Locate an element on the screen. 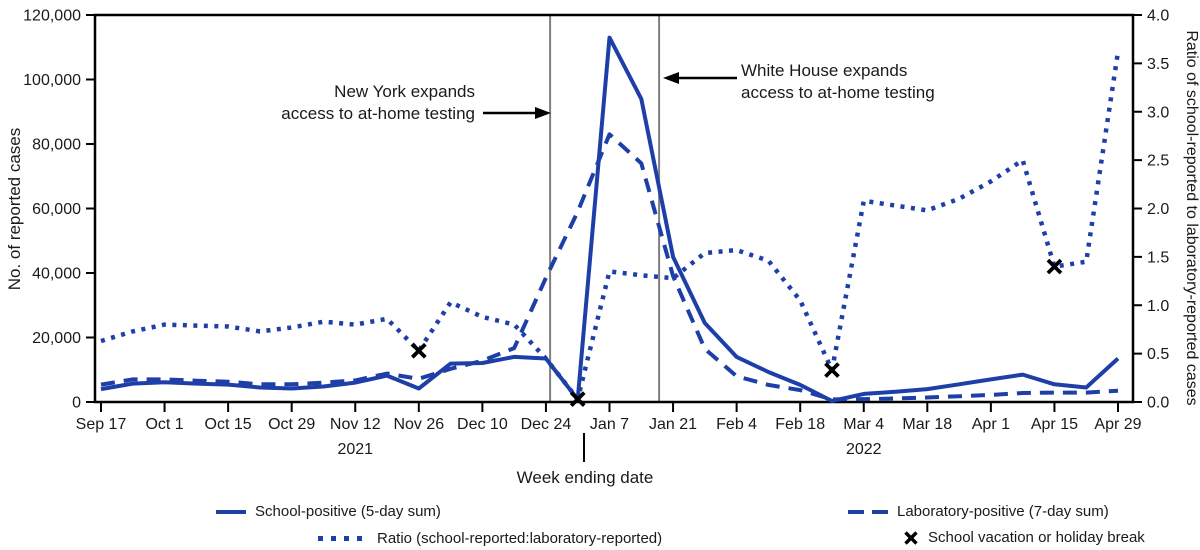  legend-item-vacation-marker: School vacation or holiday break is located at coordinates (1024, 537).